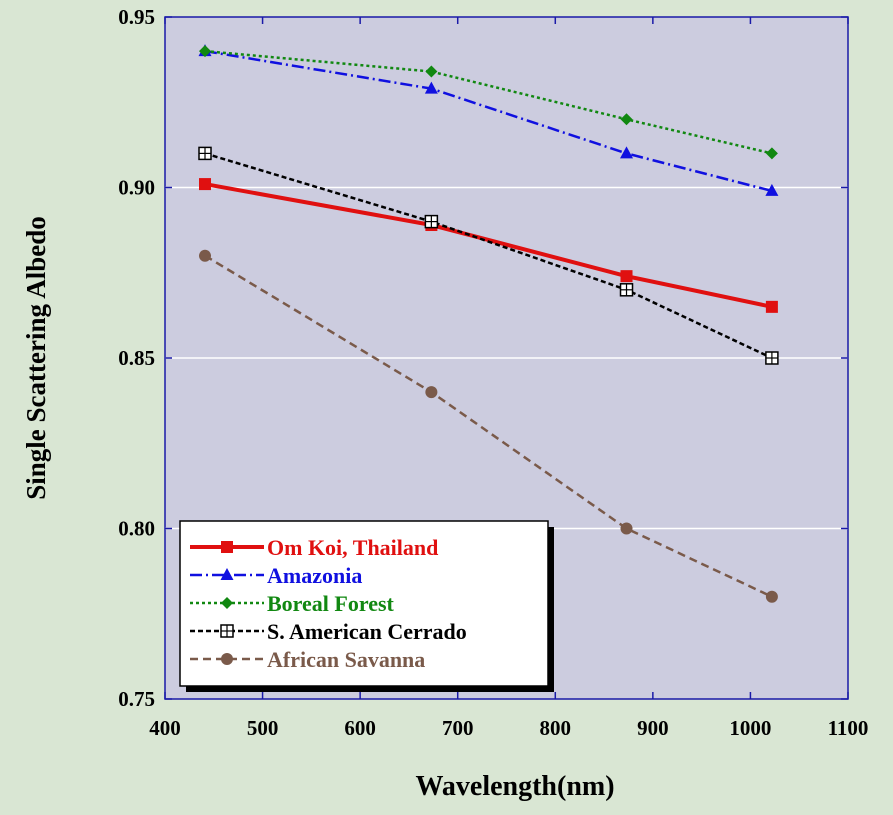 The width and height of the screenshot is (893, 815). What do you see at coordinates (331, 603) in the screenshot?
I see `legend-label: Boreal Forest` at bounding box center [331, 603].